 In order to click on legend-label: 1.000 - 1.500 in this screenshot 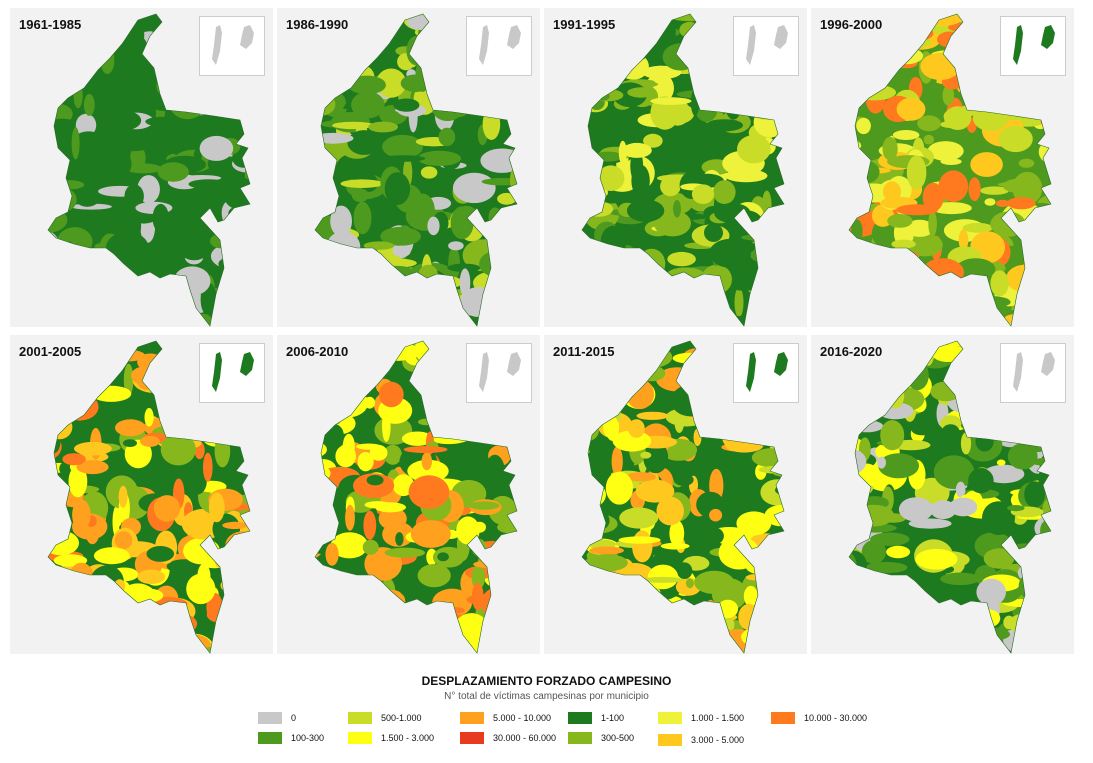, I will do `click(718, 718)`.